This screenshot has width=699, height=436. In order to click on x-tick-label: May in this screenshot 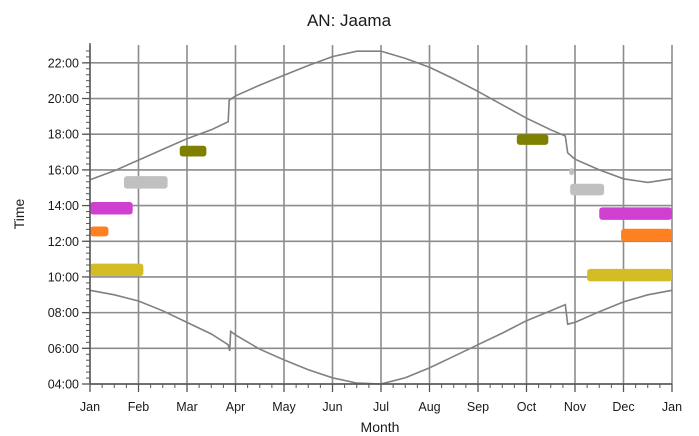, I will do `click(284, 407)`.